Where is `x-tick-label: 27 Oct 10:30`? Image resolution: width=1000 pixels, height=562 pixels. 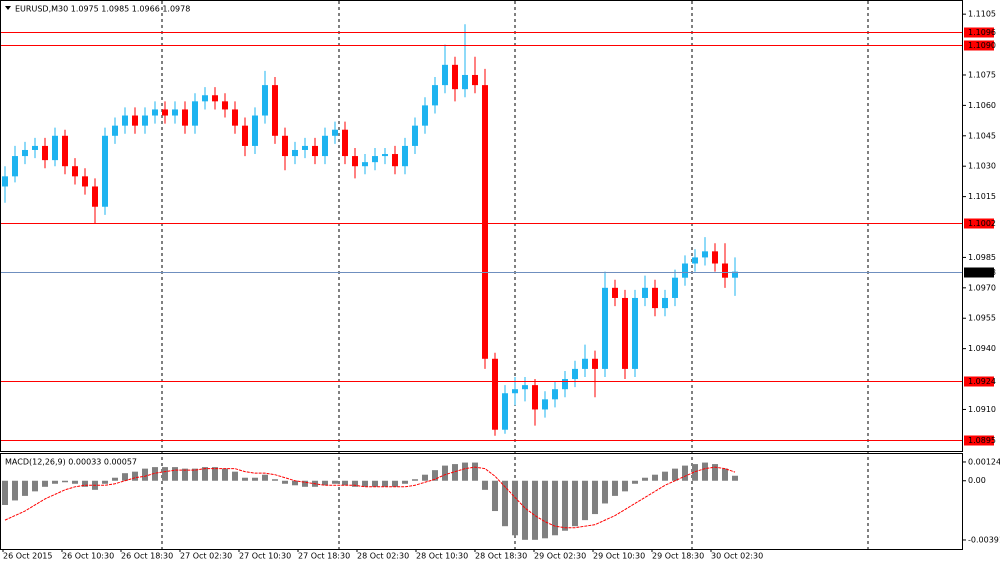 x-tick-label: 27 Oct 10:30 is located at coordinates (265, 556).